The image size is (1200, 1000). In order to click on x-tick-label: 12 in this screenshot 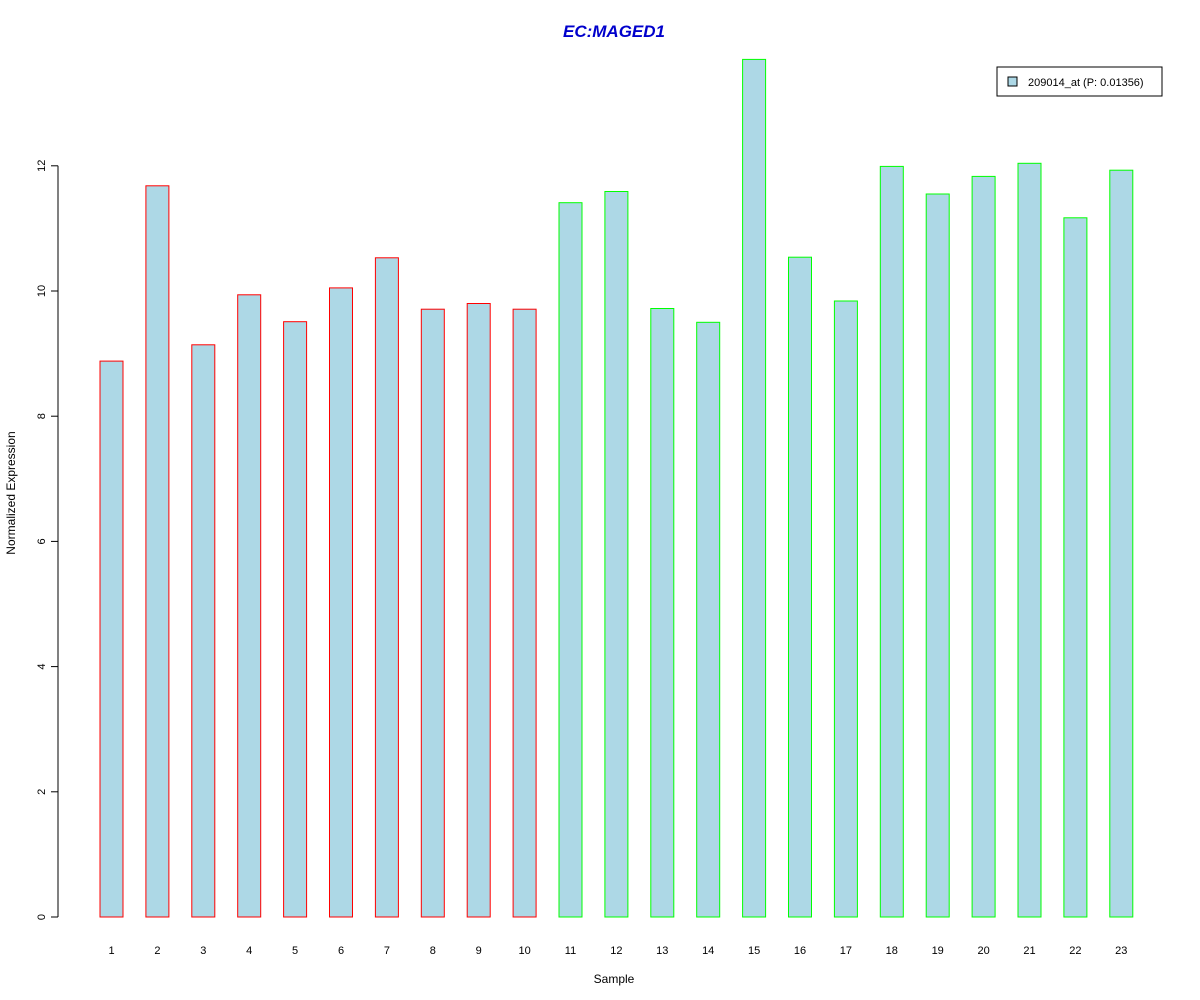, I will do `click(616, 951)`.